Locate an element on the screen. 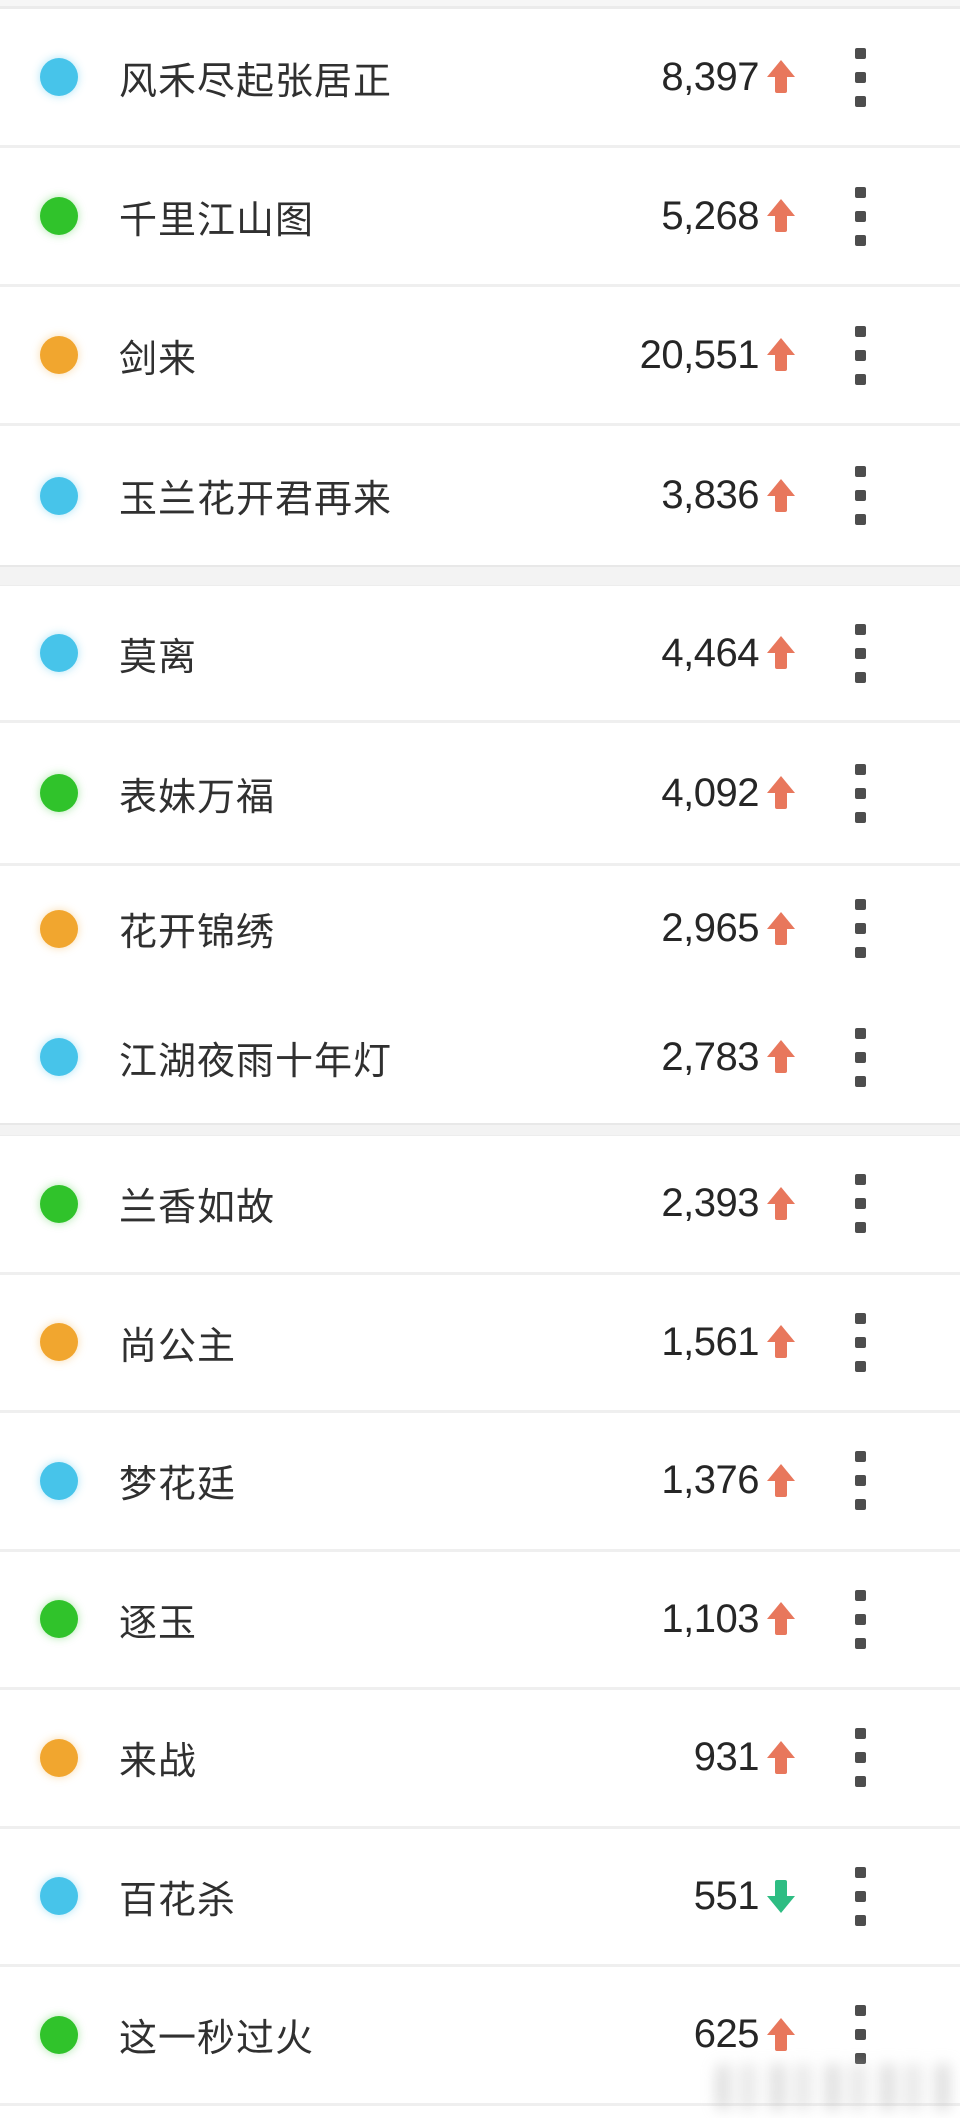  top-divider is located at coordinates (480, 4).